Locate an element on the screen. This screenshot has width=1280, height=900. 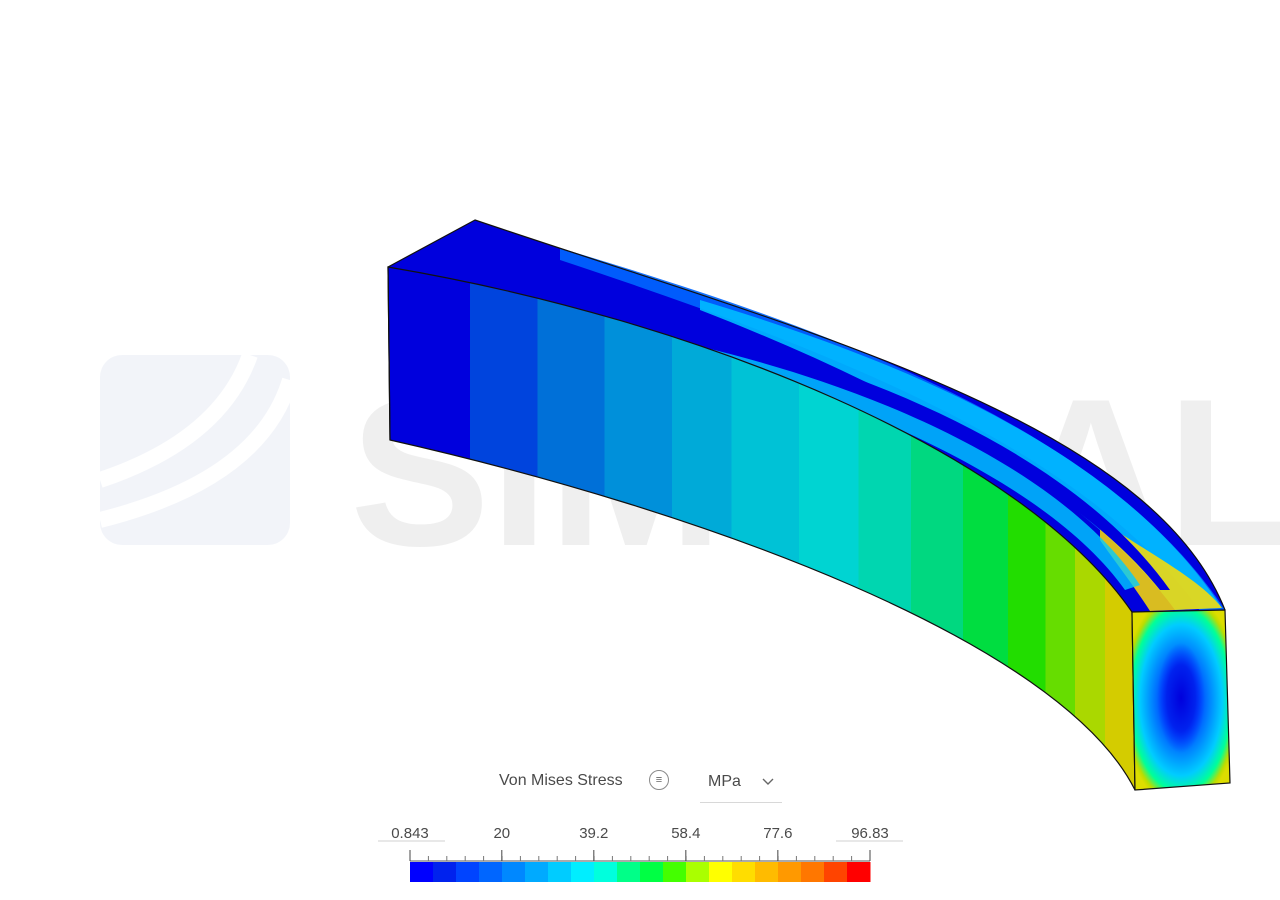
colorbar-tick-label: 58.4 is located at coordinates (685, 833).